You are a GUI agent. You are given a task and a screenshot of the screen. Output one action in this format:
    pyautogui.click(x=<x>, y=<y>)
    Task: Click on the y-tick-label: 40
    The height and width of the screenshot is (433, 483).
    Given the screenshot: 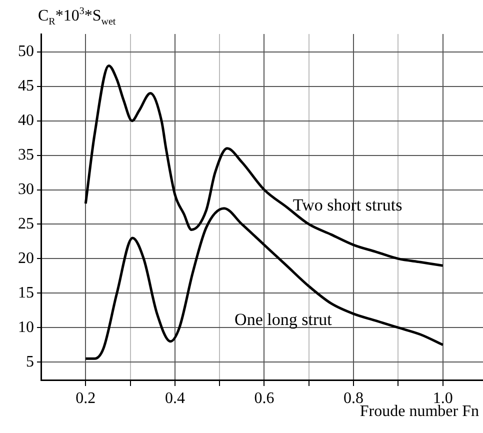 What is the action you would take?
    pyautogui.click(x=26, y=121)
    